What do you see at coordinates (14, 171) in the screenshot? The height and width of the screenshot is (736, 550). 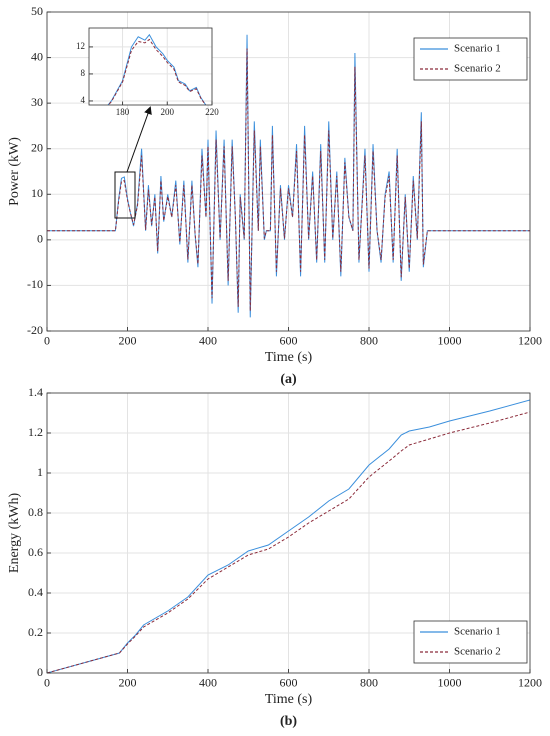 I see `y-axis-label: Power (kW)` at bounding box center [14, 171].